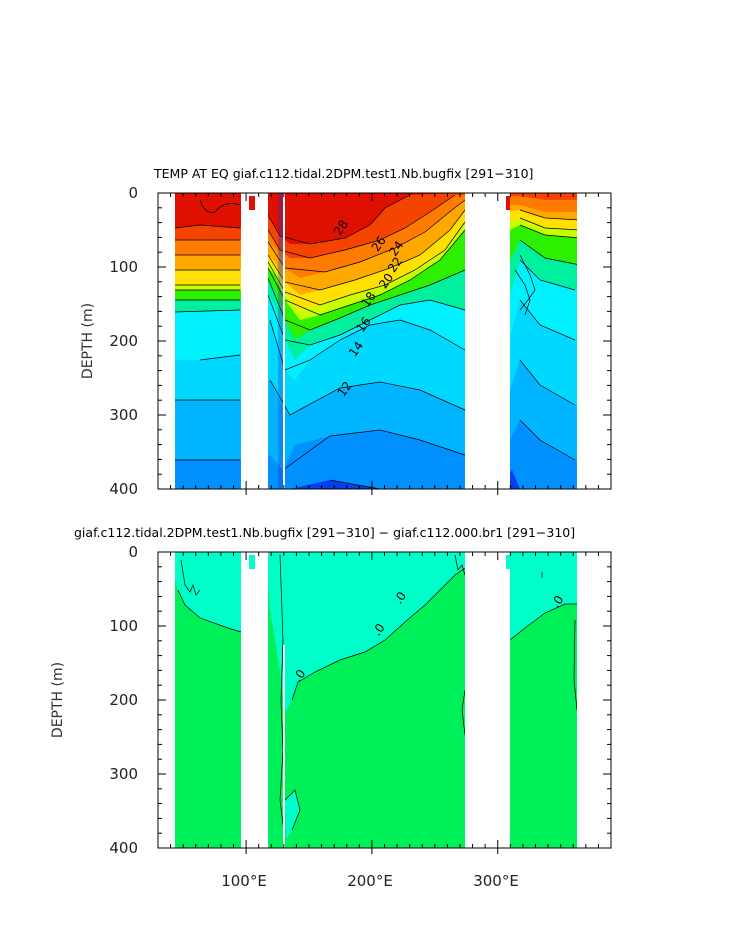 This screenshot has height=945, width=733. What do you see at coordinates (88, 341) in the screenshot?
I see `temp-ylabel: DEPTH (m)` at bounding box center [88, 341].